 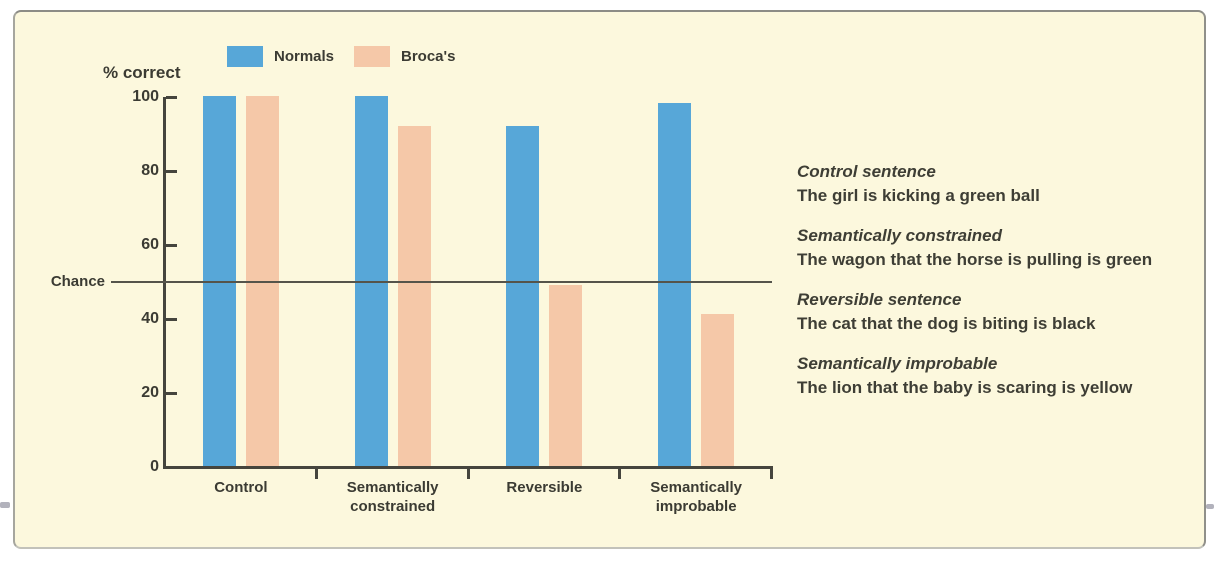 I want to click on x-category-label: Semantically improbable, so click(x=696, y=497).